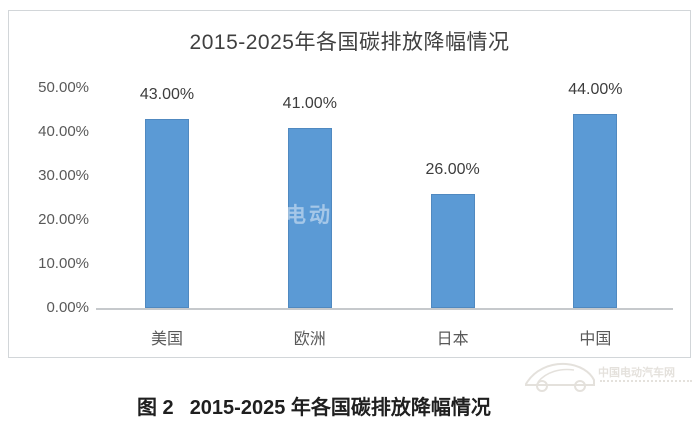  I want to click on watermark-underline, so click(646, 381).